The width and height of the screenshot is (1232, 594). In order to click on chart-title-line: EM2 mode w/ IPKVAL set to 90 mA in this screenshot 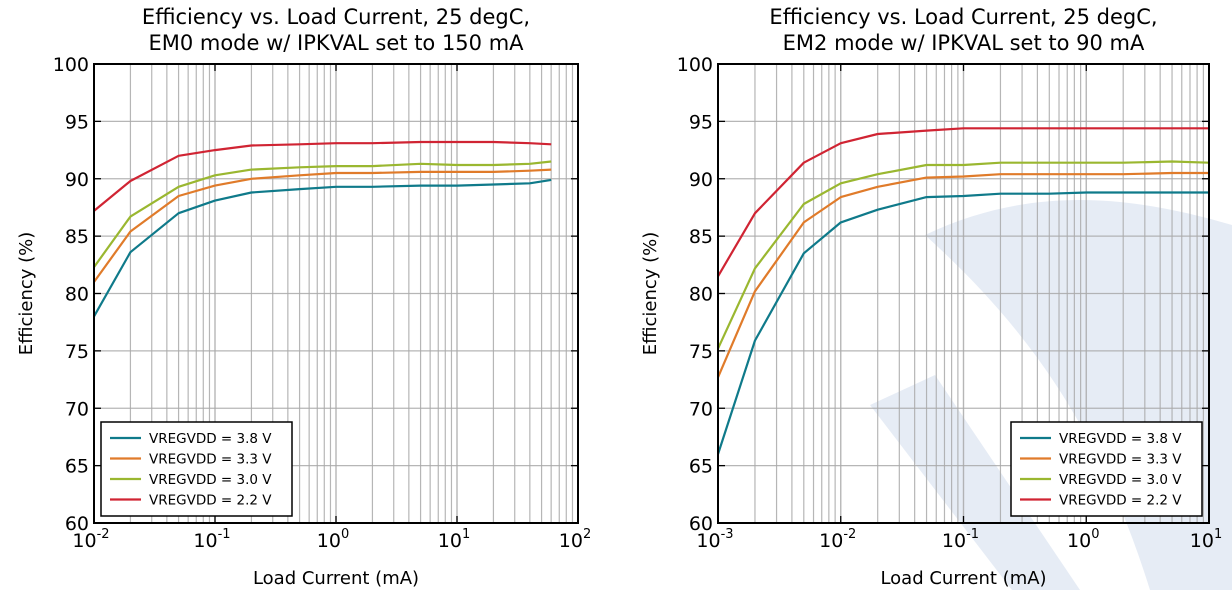, I will do `click(964, 43)`.